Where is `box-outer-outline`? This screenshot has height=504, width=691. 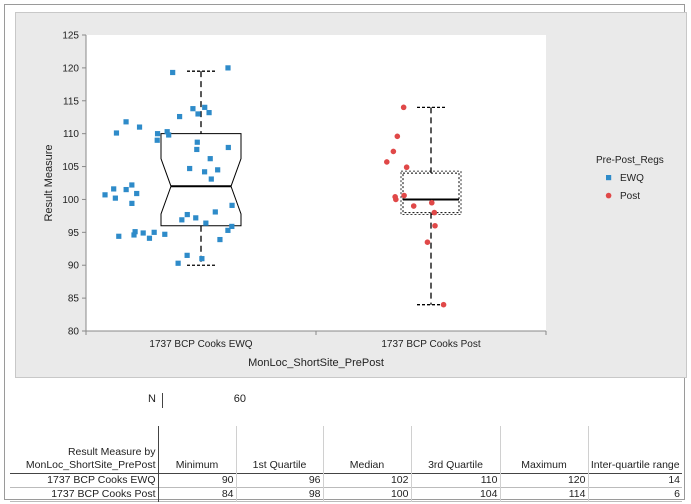
box-outer-outline is located at coordinates (431, 192).